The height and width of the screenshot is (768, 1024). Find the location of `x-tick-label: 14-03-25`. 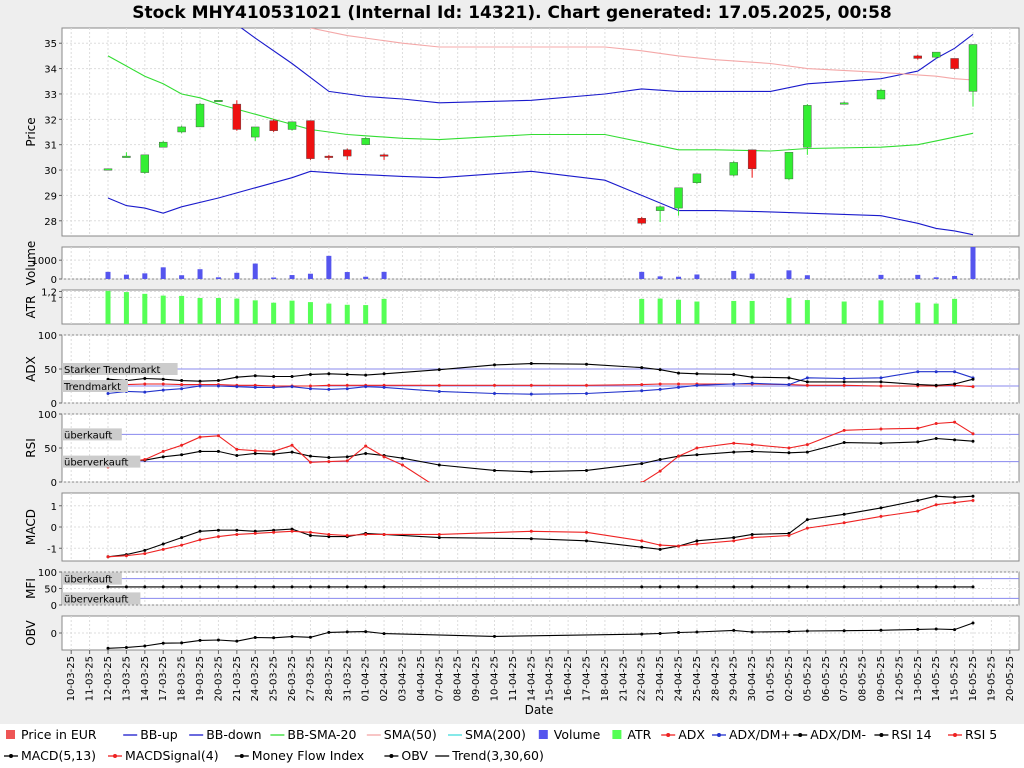

x-tick-label: 14-03-25 is located at coordinates (145, 678).